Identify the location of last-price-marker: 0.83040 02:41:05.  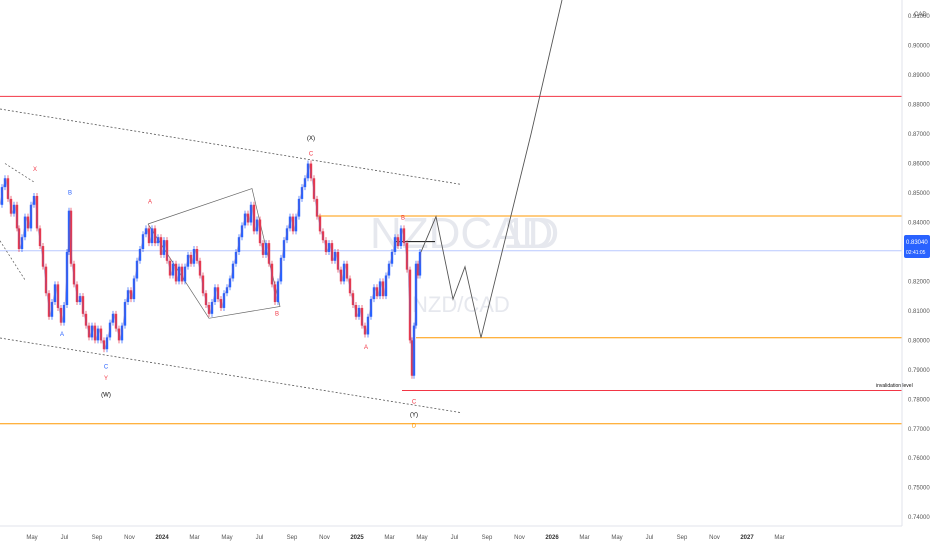
(917, 246).